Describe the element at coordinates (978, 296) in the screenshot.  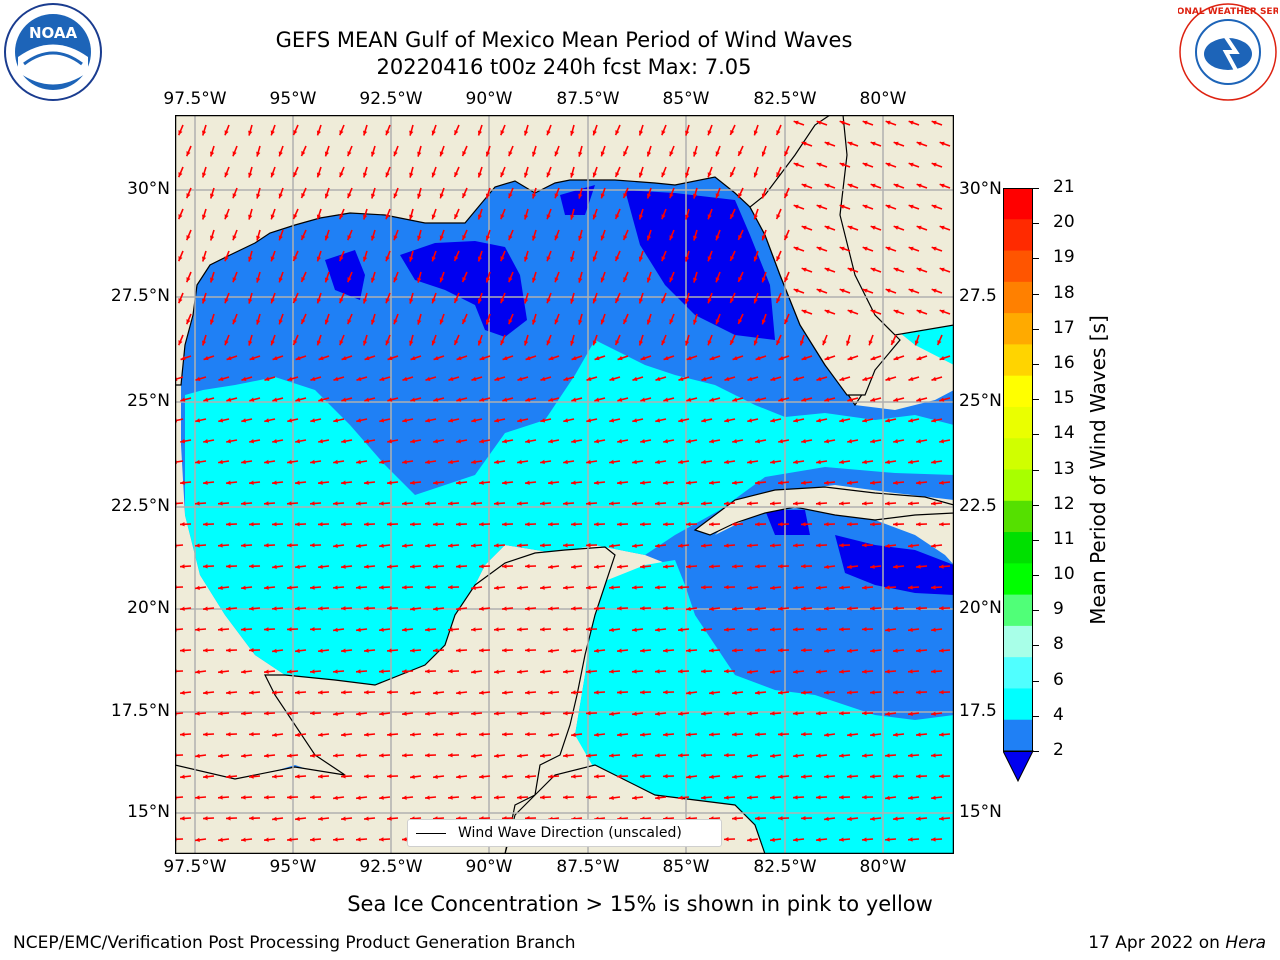
I see `lat-label-right-1: 27.5` at that location.